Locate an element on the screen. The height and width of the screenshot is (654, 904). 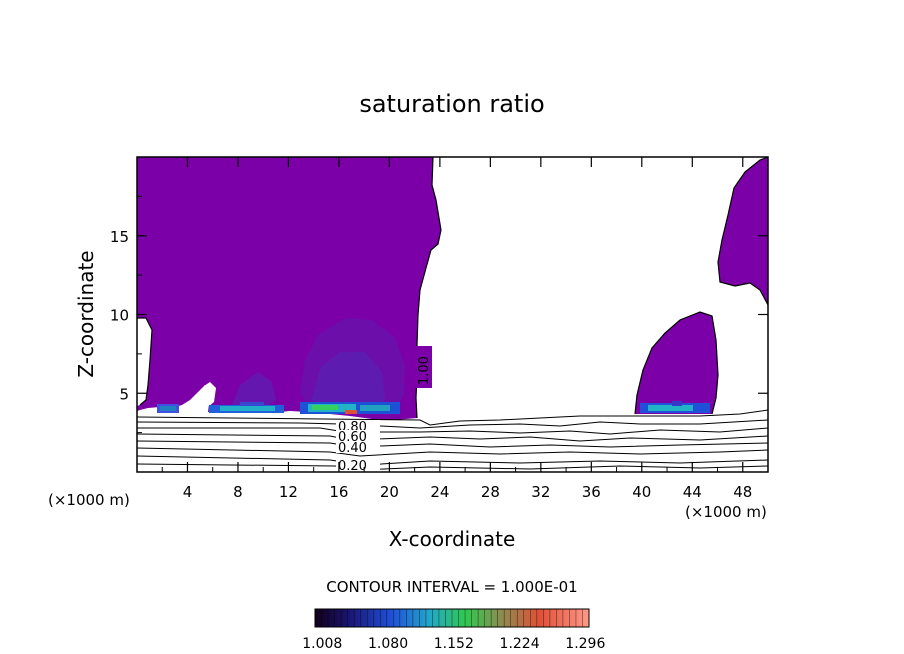
x-tick-label: 40 is located at coordinates (641, 492).